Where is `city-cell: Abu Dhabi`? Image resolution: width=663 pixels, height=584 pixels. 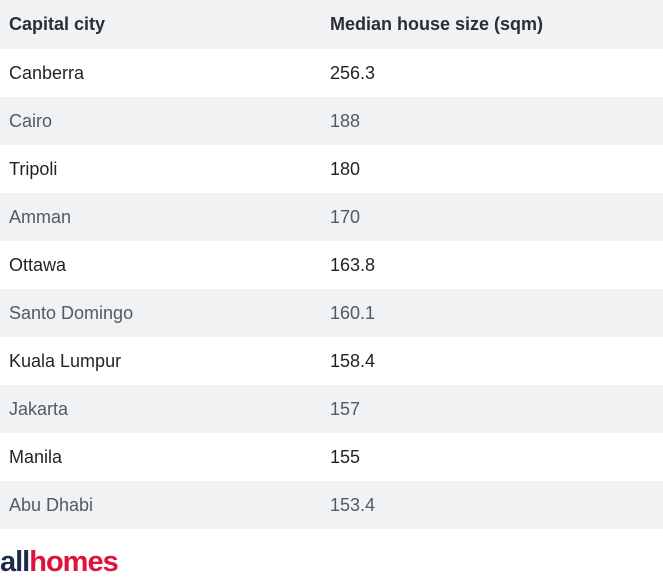 city-cell: Abu Dhabi is located at coordinates (51, 504).